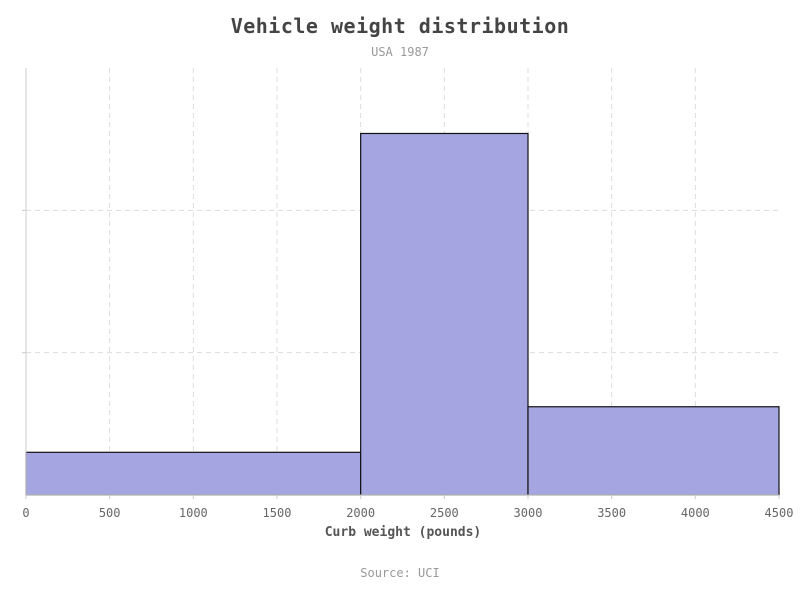 This screenshot has height=600, width=800. What do you see at coordinates (400, 52) in the screenshot?
I see `chart-subtitle: USA 1987` at bounding box center [400, 52].